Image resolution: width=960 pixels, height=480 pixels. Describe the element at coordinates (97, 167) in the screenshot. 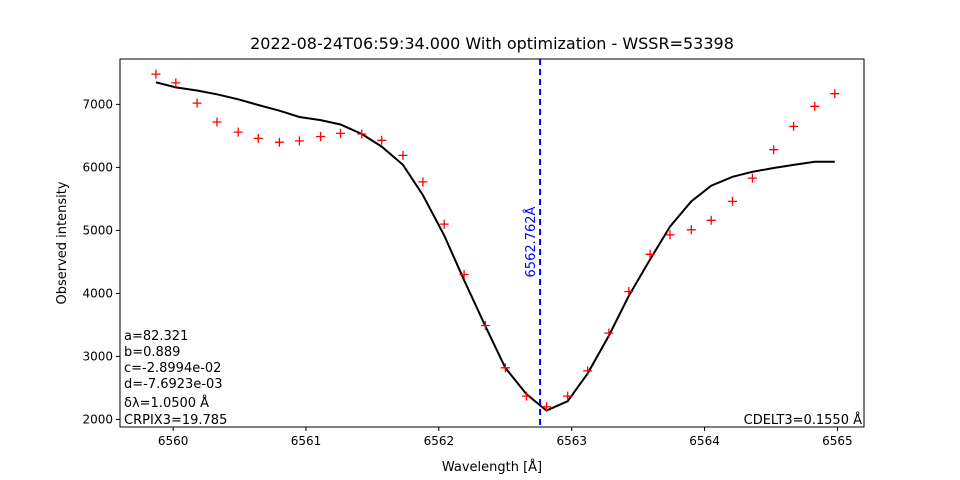

I see `y-tick-label: 6000` at that location.